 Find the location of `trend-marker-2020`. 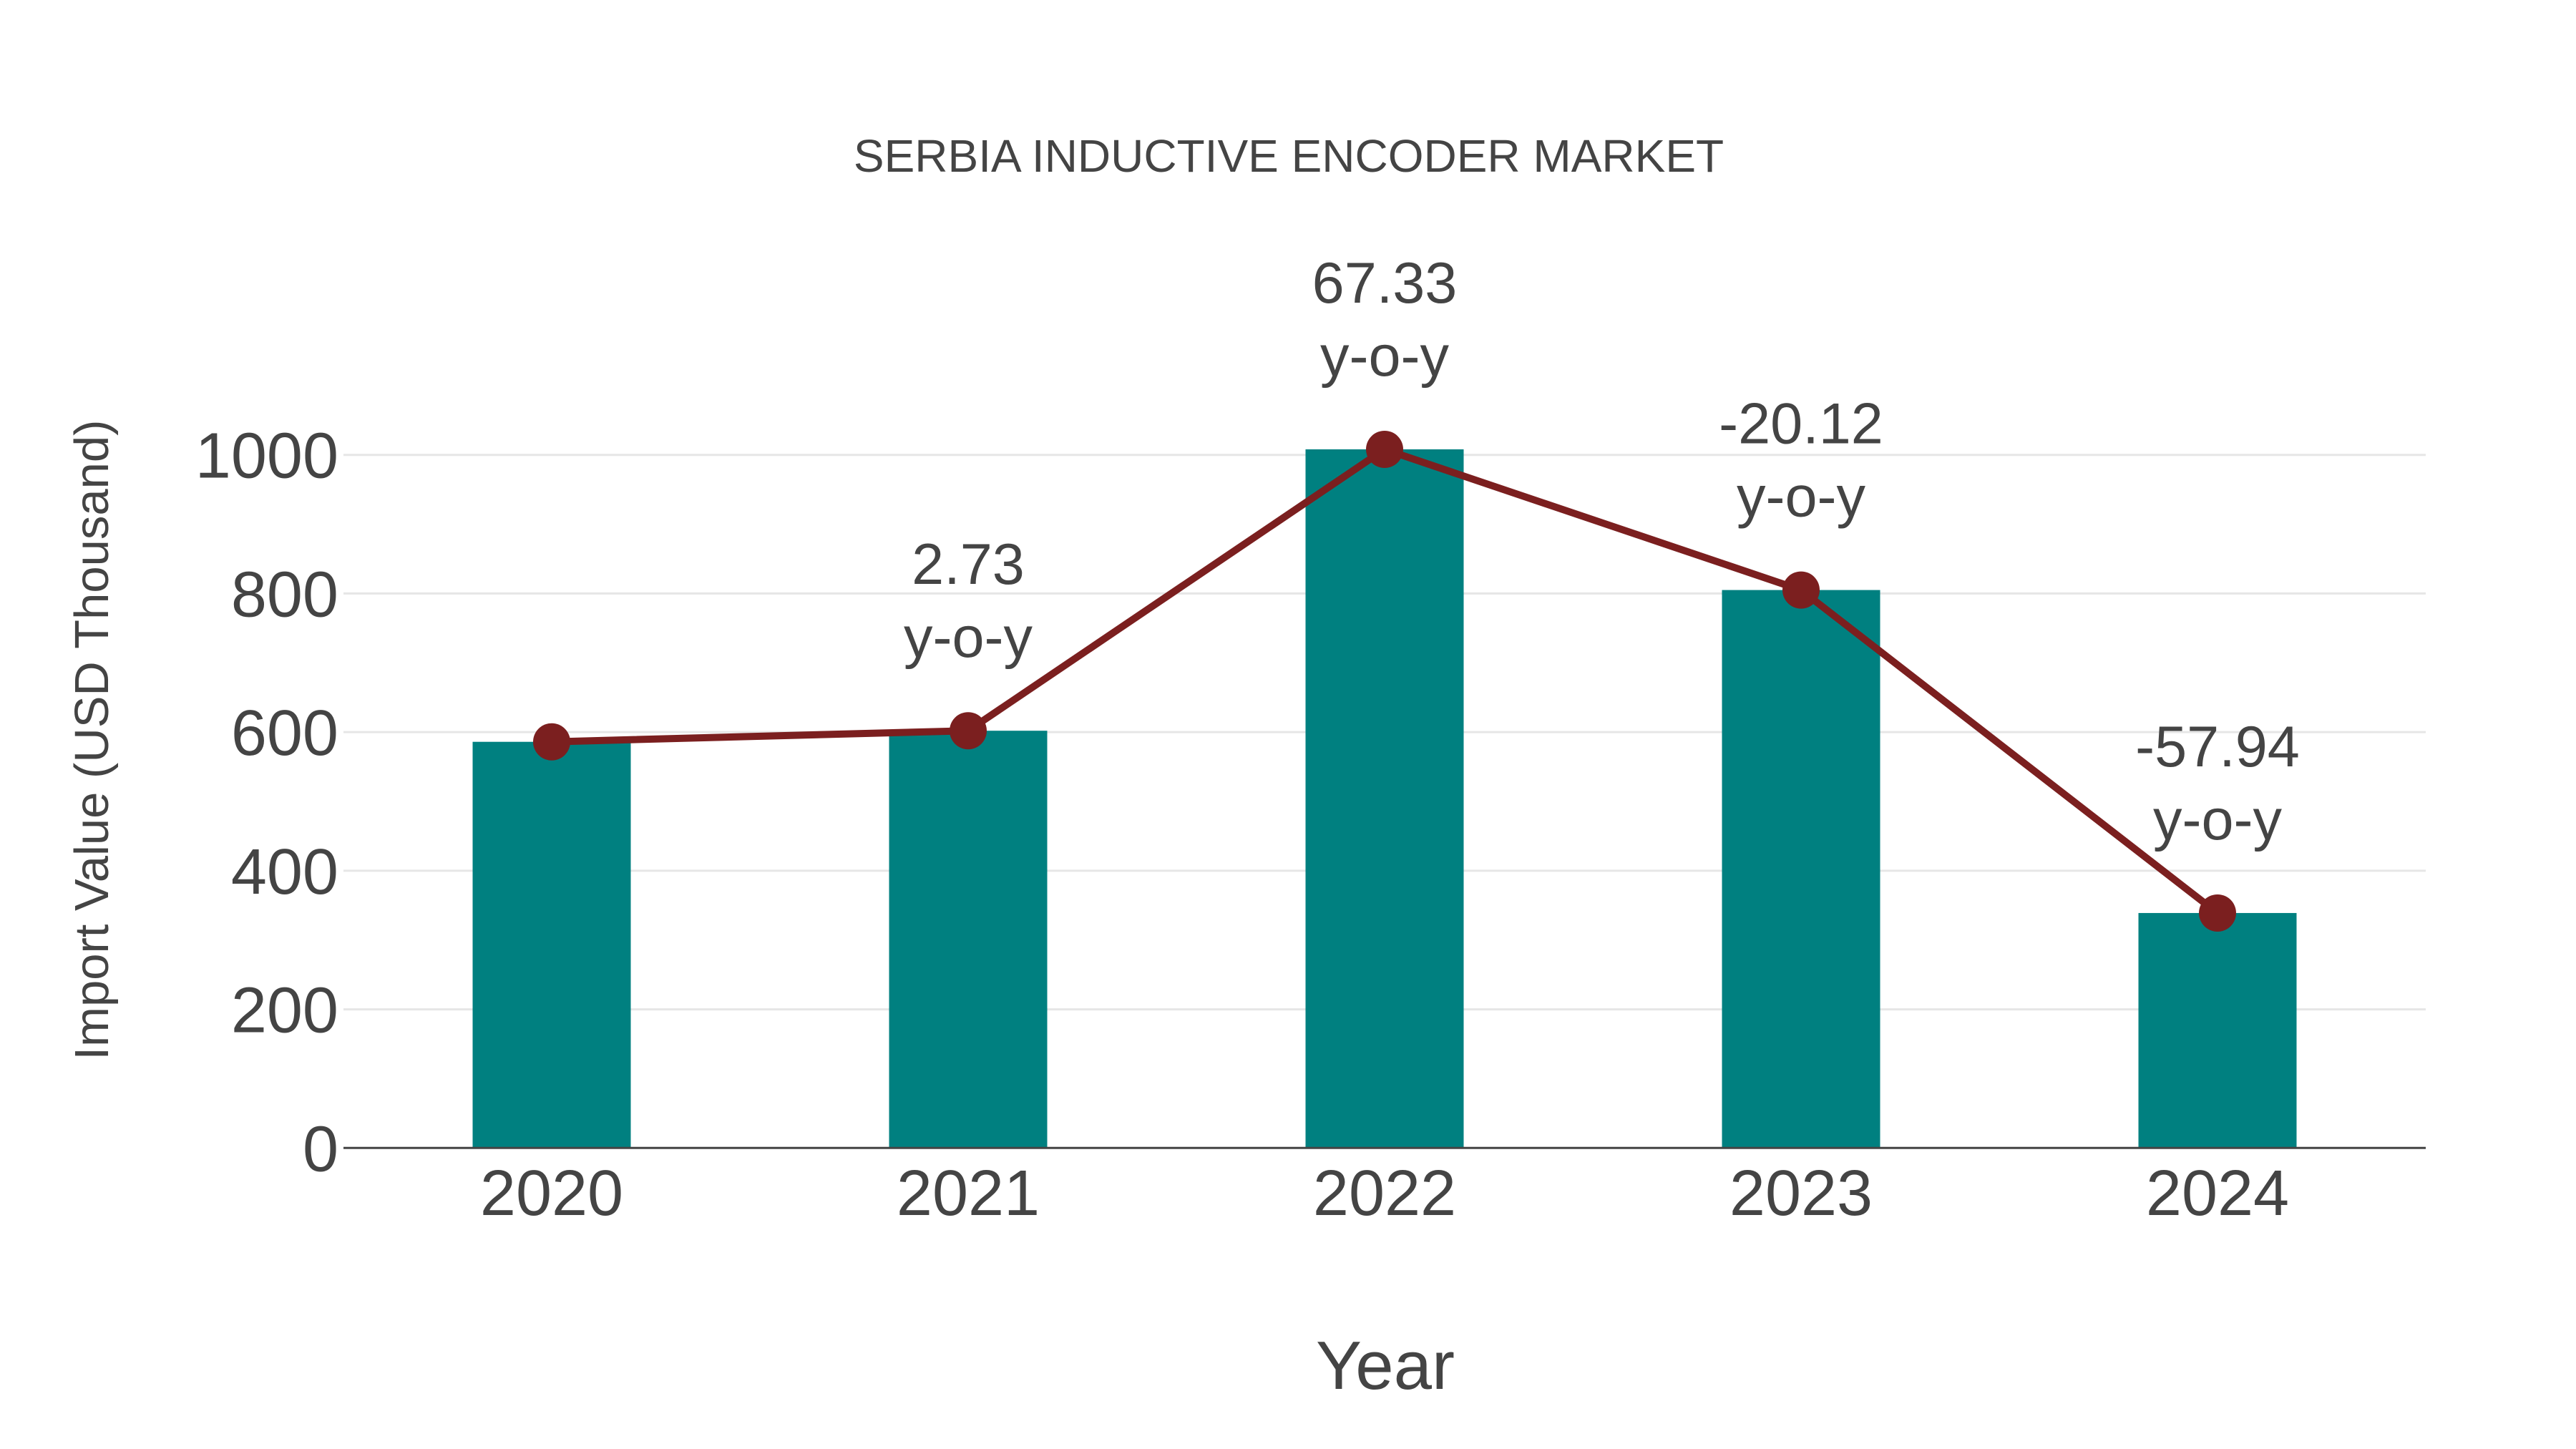

trend-marker-2020 is located at coordinates (551, 742).